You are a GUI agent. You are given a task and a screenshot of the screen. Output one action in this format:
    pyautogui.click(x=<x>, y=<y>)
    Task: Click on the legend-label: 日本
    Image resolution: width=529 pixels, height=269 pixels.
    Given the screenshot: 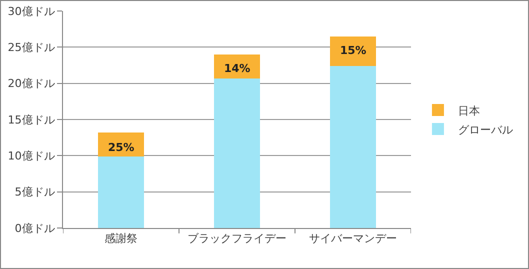 What is the action you would take?
    pyautogui.click(x=469, y=111)
    